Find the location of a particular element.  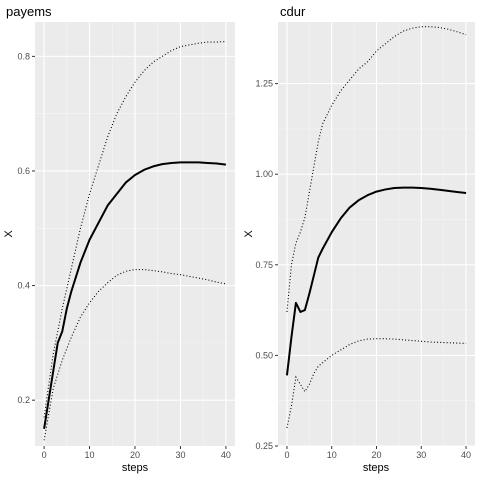

y-tick-label: 0.2 is located at coordinates (23, 400).